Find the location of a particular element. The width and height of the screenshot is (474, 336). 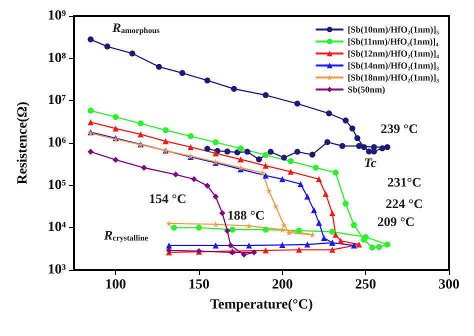

legend-label: [Sb(18nm)/HfO₂(1nm)]₃ is located at coordinates (394, 77).